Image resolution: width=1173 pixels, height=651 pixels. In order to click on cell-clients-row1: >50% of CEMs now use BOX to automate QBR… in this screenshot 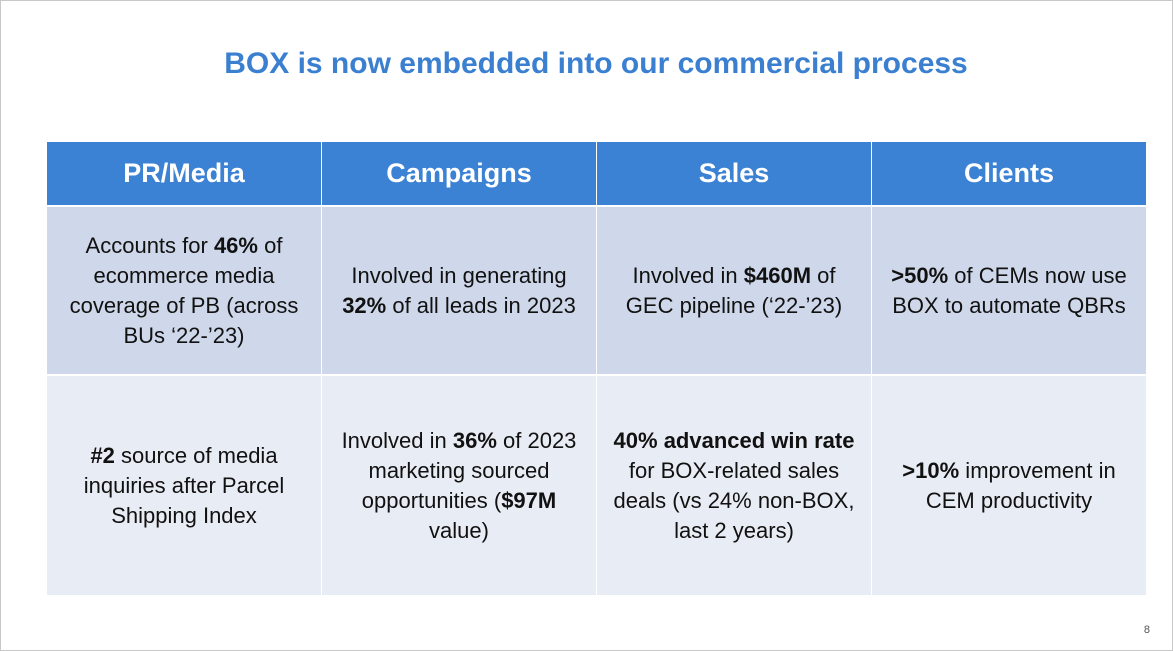, I will do `click(1009, 290)`.